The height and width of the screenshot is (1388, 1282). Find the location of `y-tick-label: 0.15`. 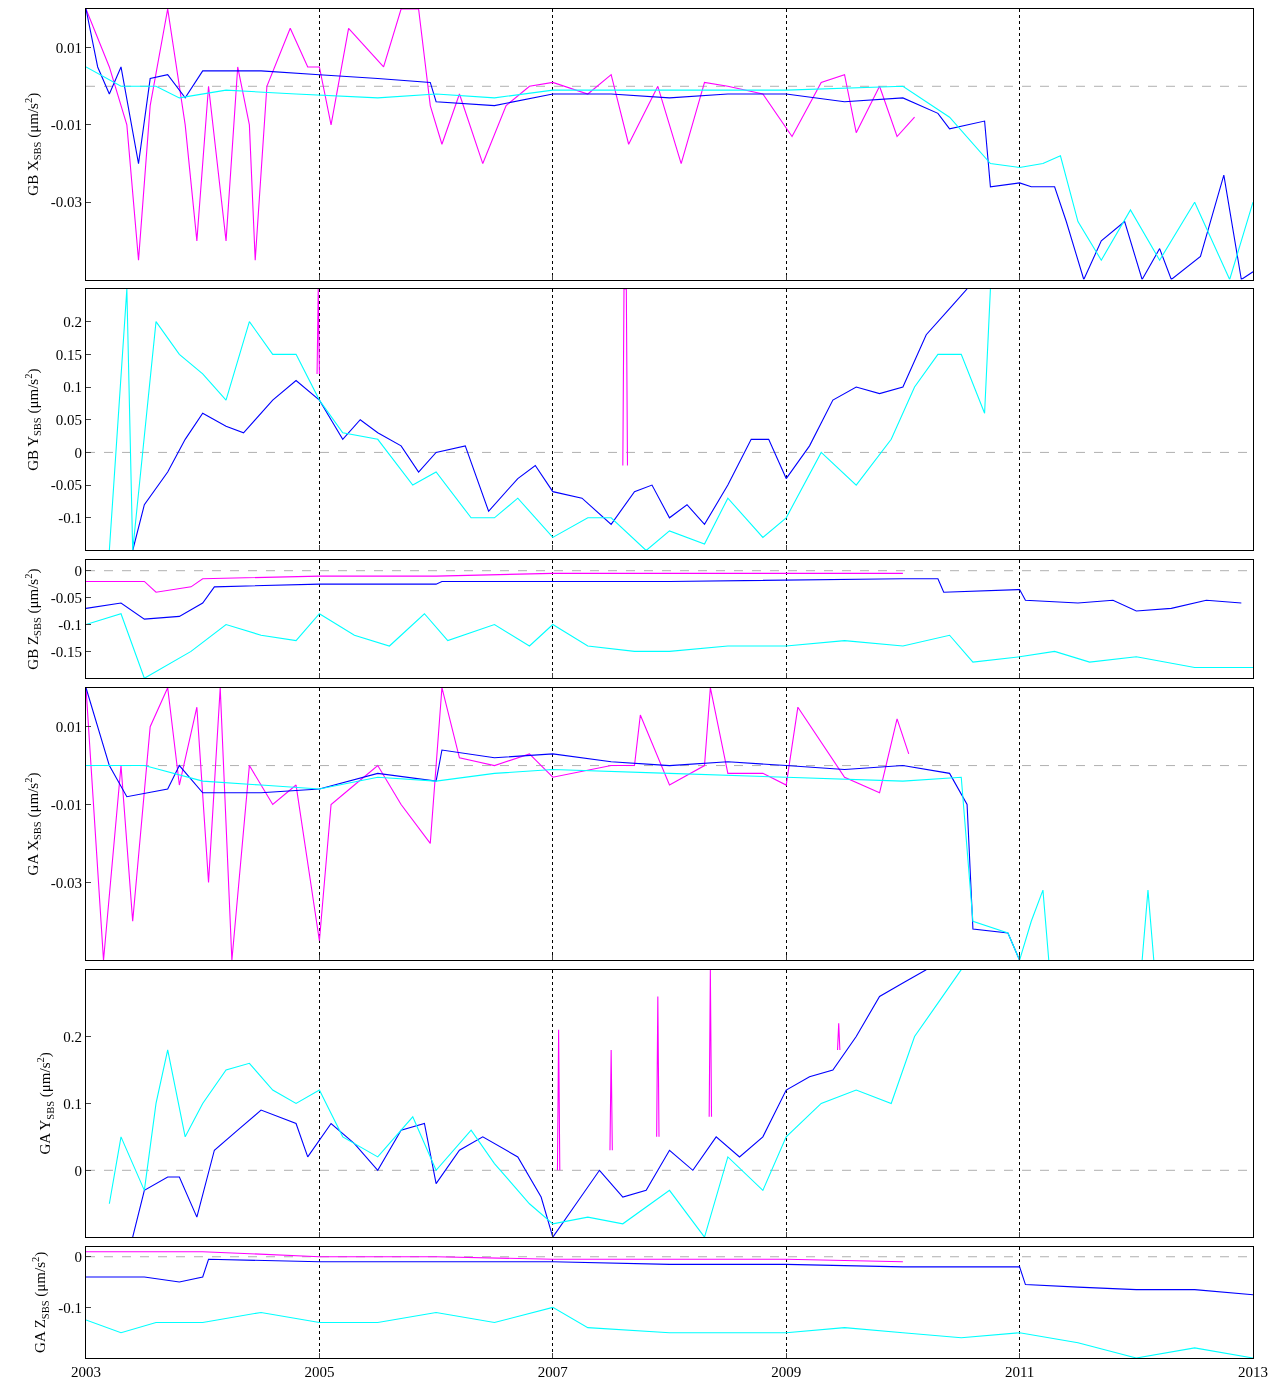

y-tick-label: 0.15 is located at coordinates (68, 354).